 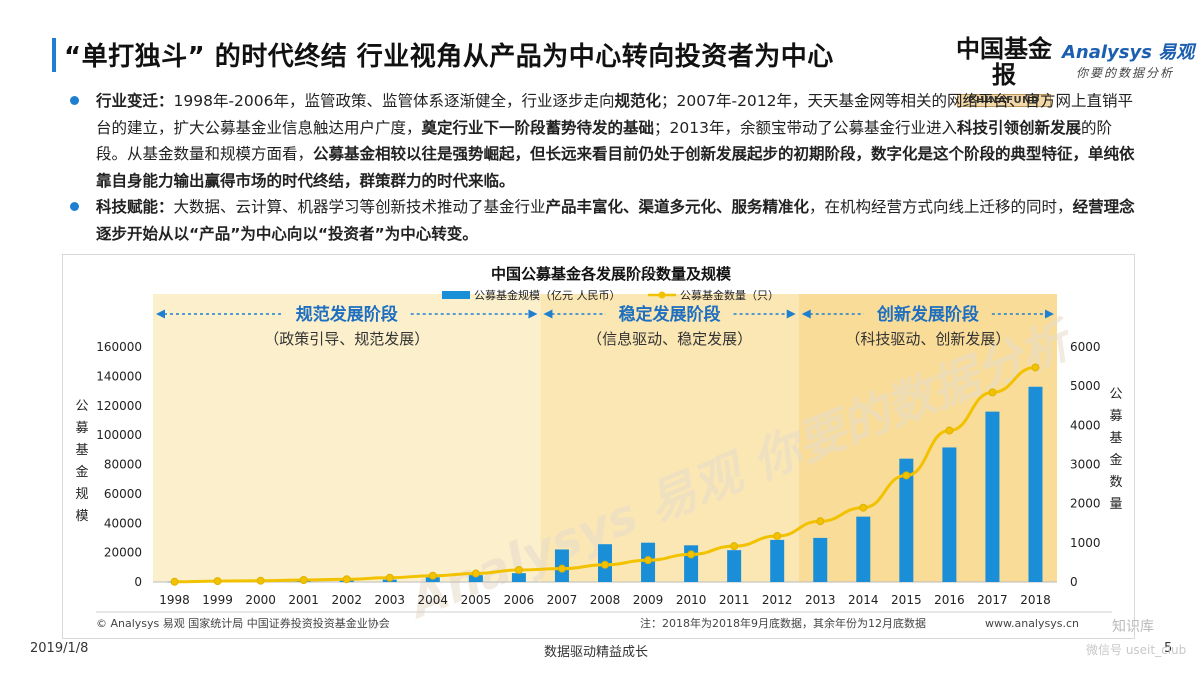 What do you see at coordinates (243, 623) in the screenshot?
I see `source-text: © Analysys 易观 国家统计局 中国证券投资投资基金业协会` at bounding box center [243, 623].